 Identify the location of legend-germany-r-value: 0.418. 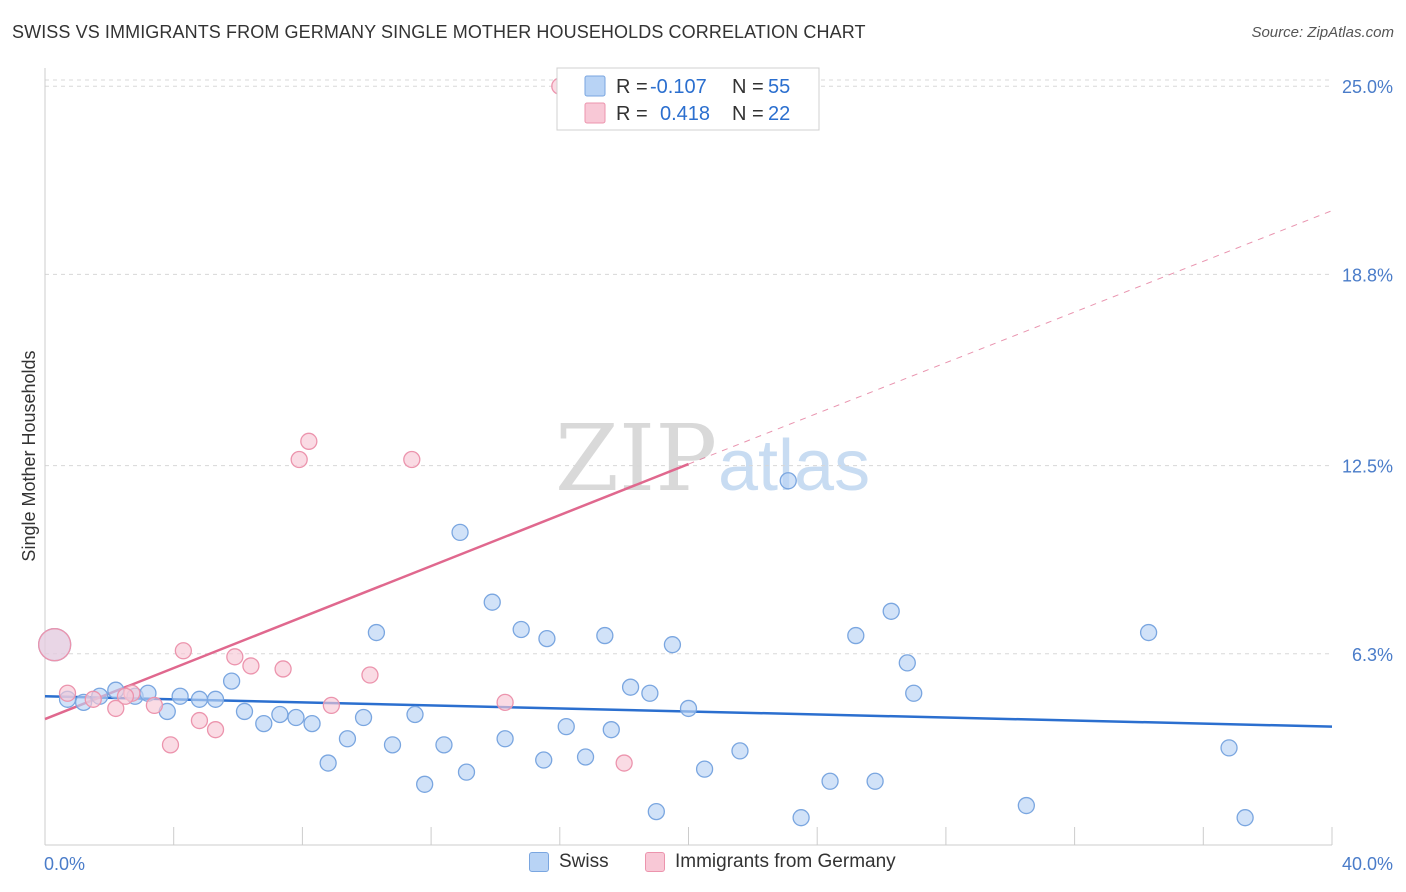
(685, 114).